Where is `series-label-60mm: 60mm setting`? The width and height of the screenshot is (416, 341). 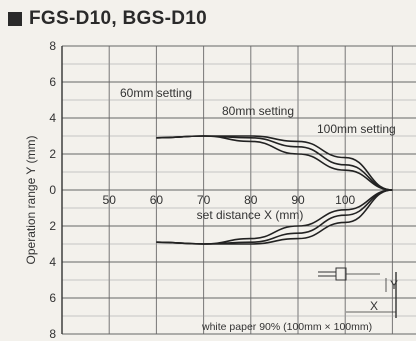 series-label-60mm: 60mm setting is located at coordinates (156, 93).